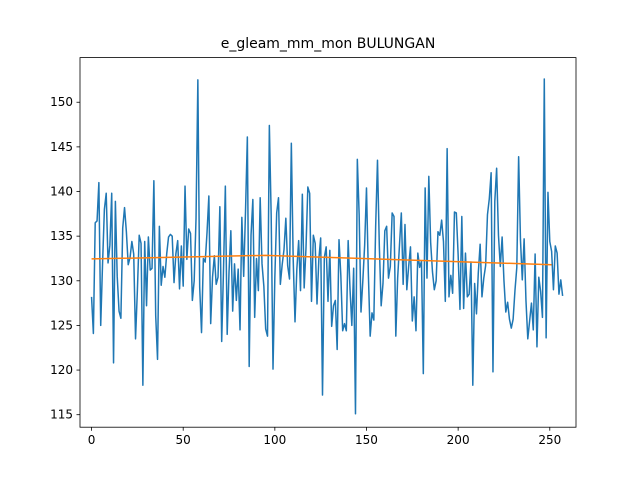  Describe the element at coordinates (92, 440) in the screenshot. I see `x-tick-label: 0` at that location.